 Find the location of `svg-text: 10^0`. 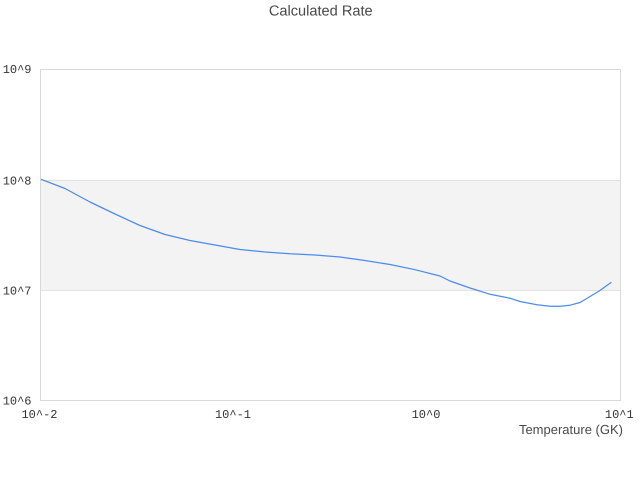

svg-text: 10^0 is located at coordinates (426, 415).